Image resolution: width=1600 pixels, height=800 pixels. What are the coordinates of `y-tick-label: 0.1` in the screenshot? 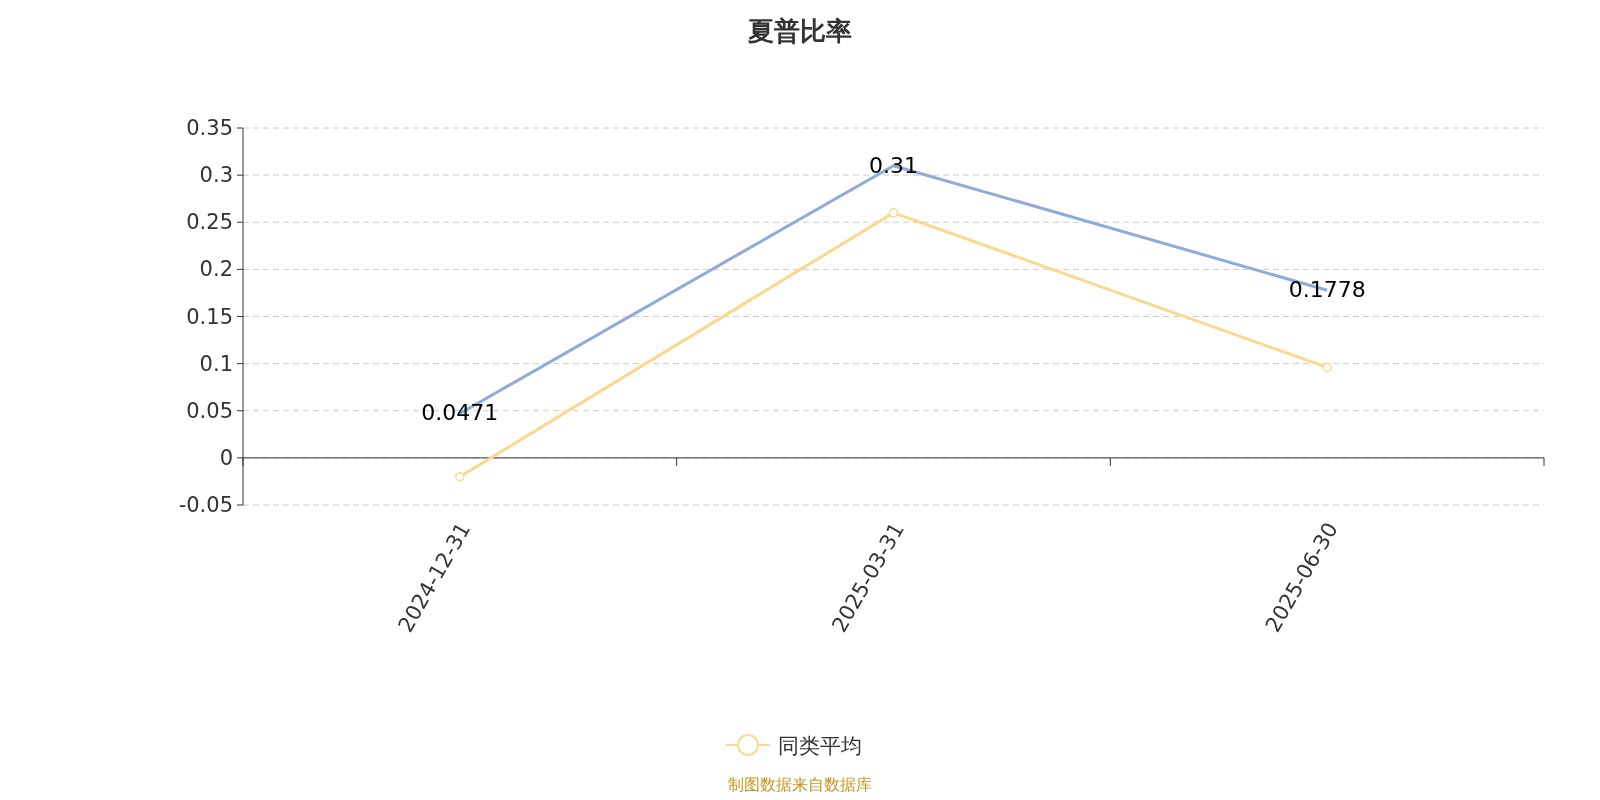 It's located at (216, 363).